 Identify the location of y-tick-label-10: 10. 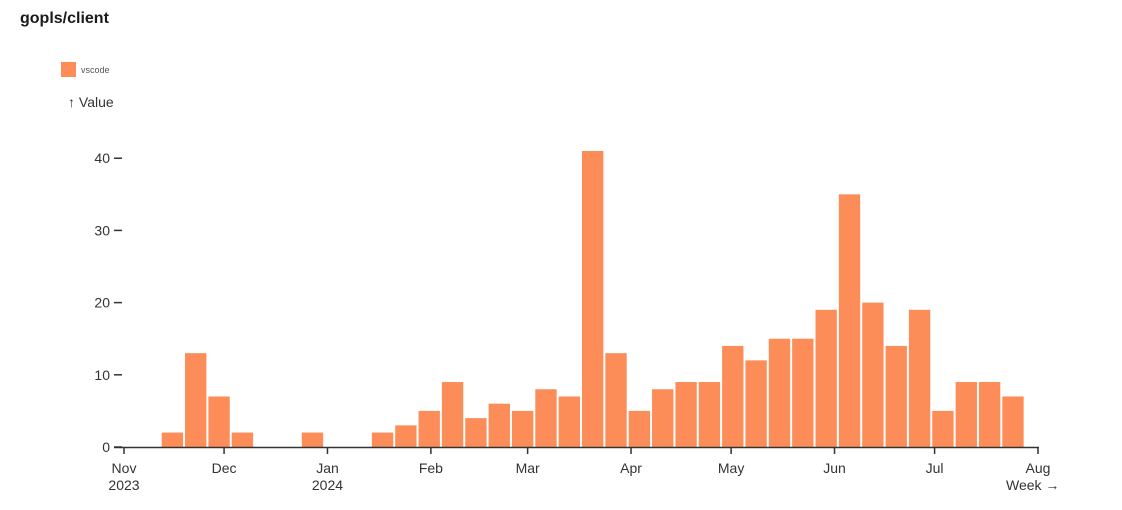
(102, 375).